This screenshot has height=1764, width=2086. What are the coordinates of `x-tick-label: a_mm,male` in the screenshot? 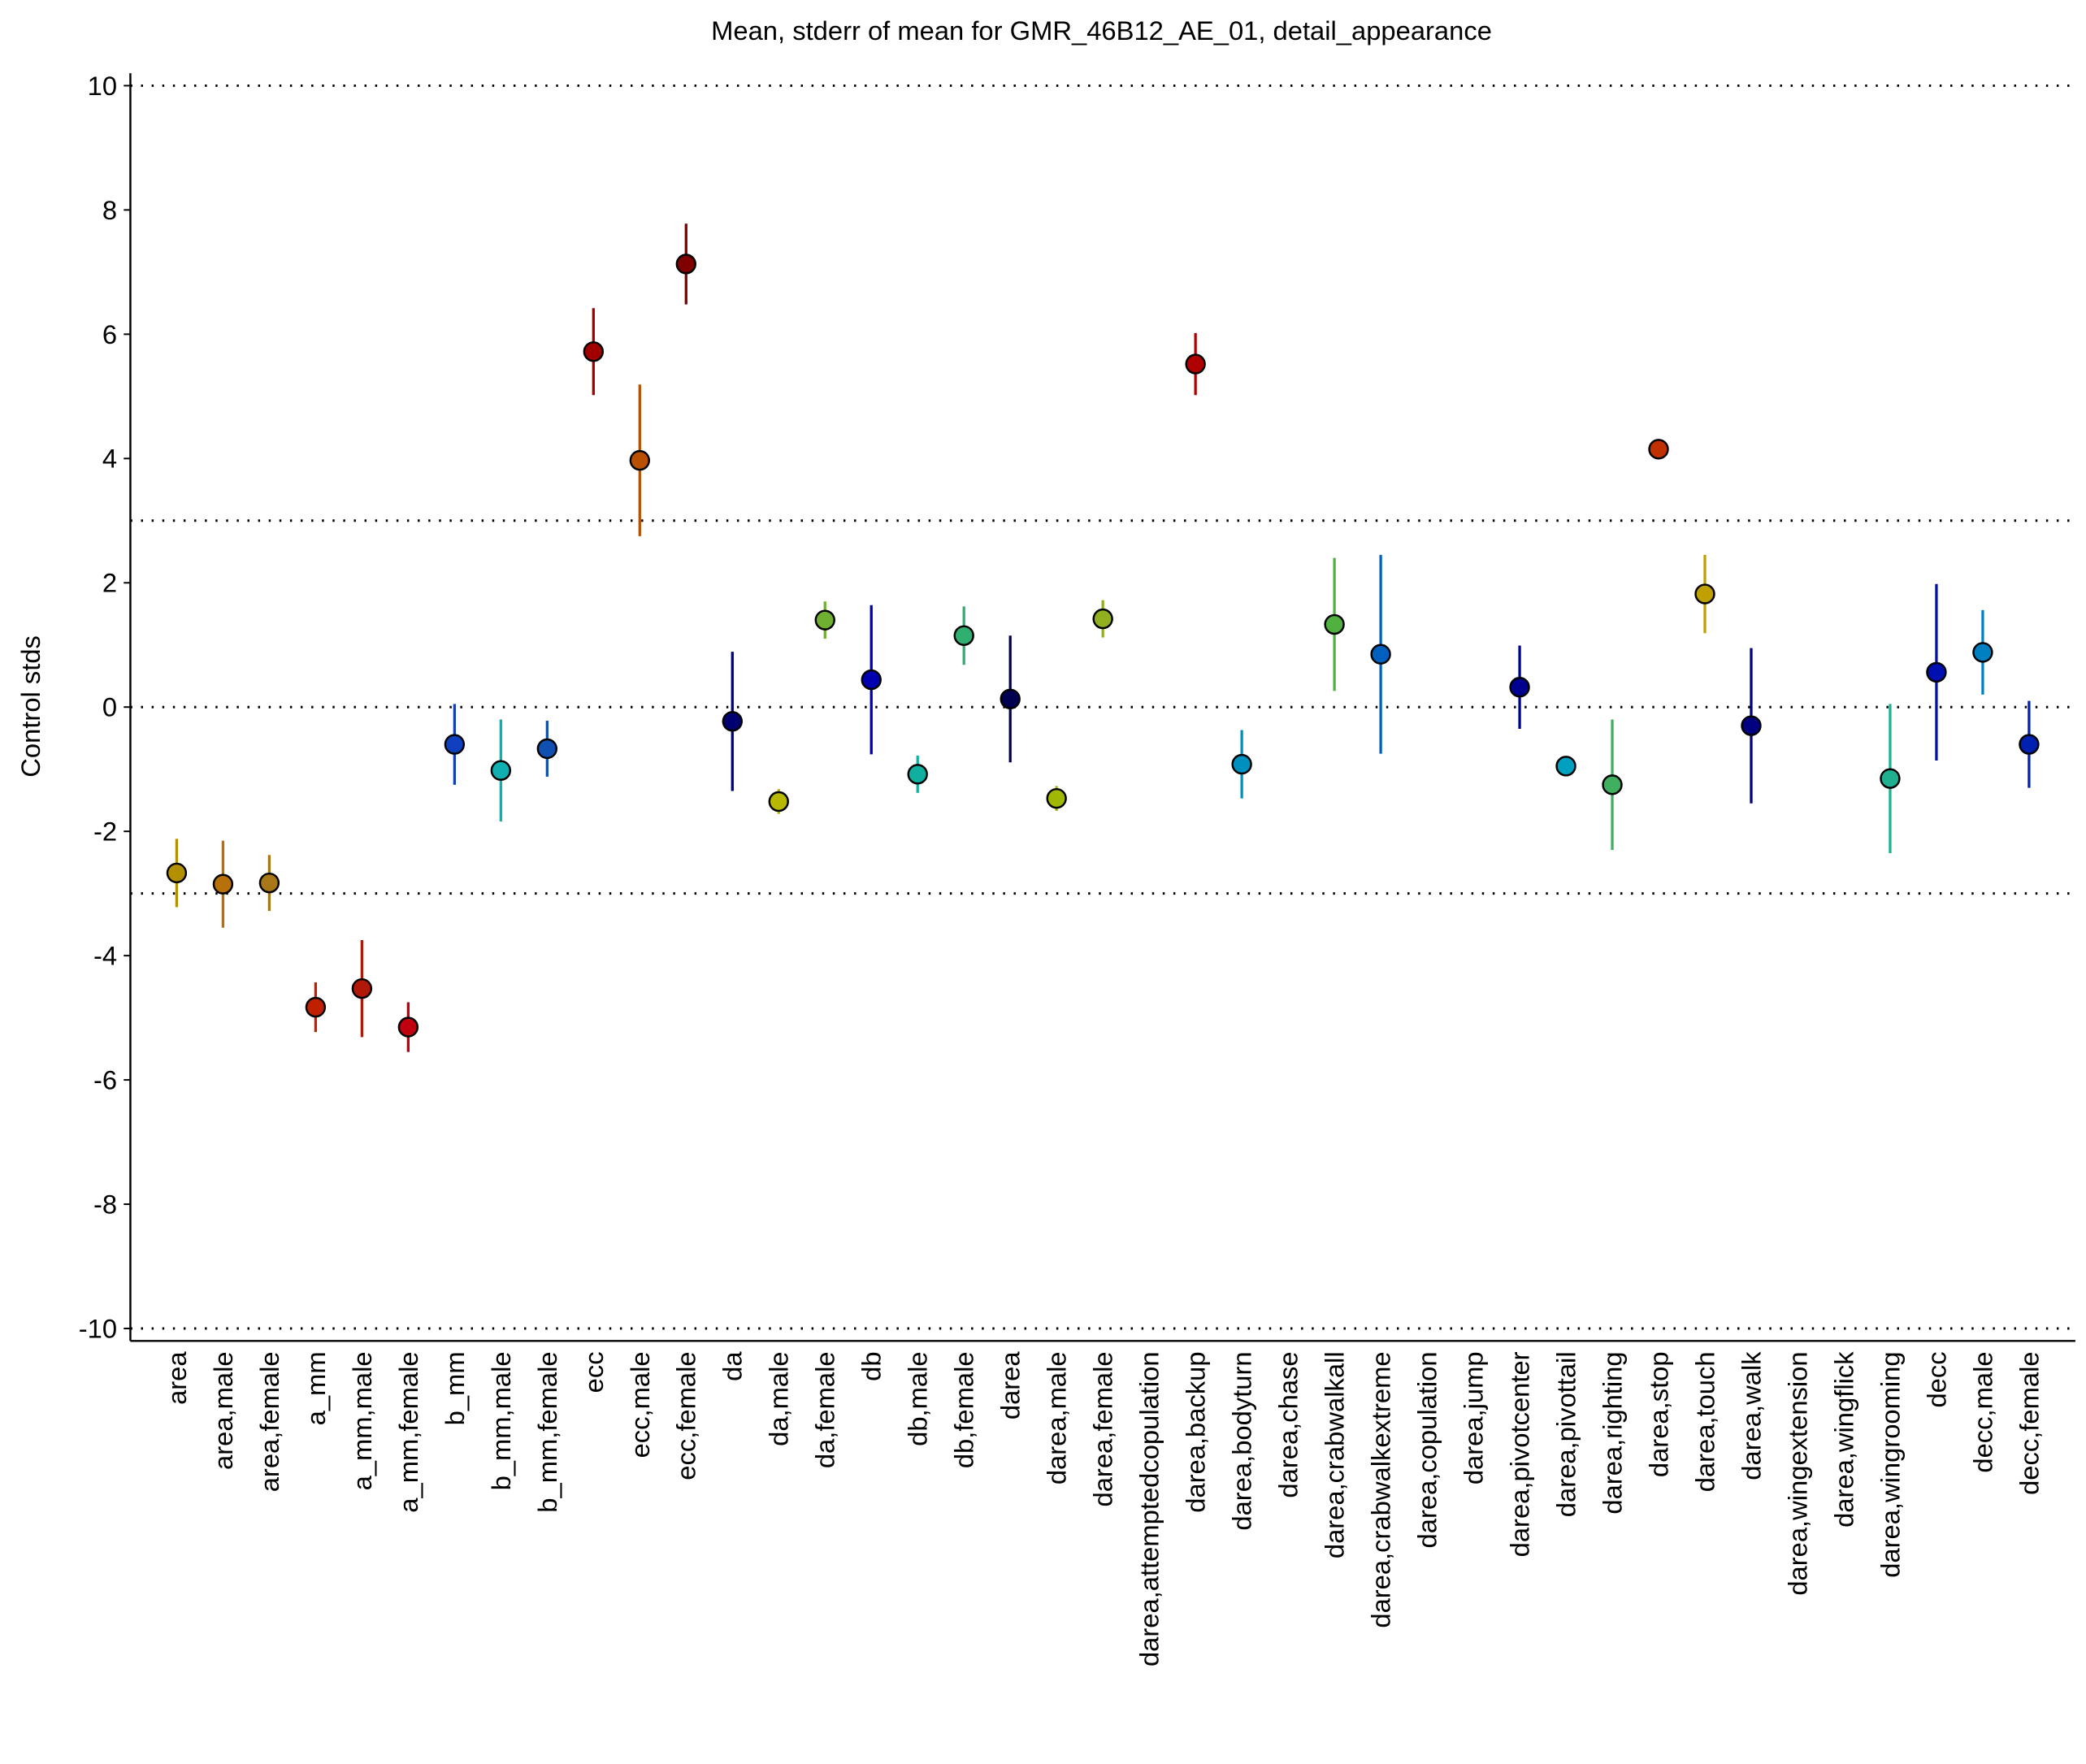 It's located at (362, 1420).